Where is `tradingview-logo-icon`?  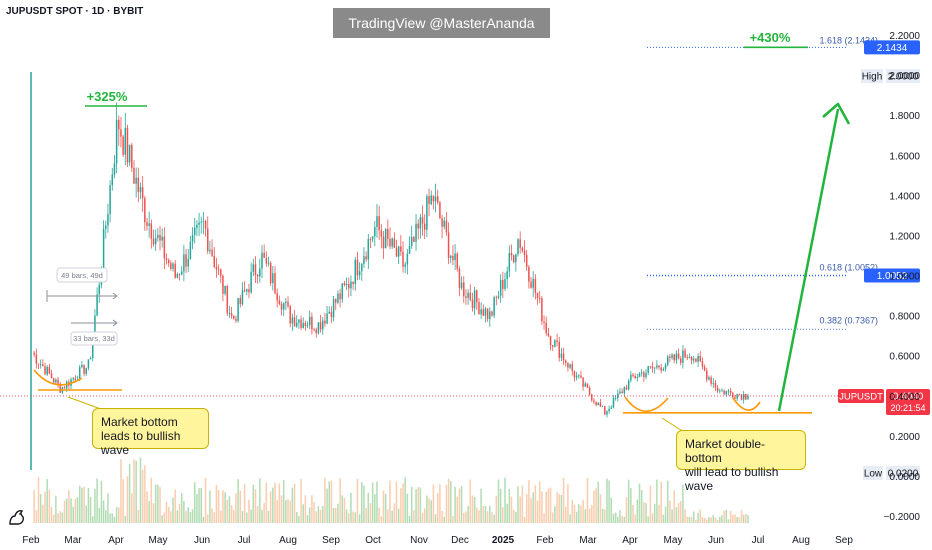 tradingview-logo-icon is located at coordinates (17, 516).